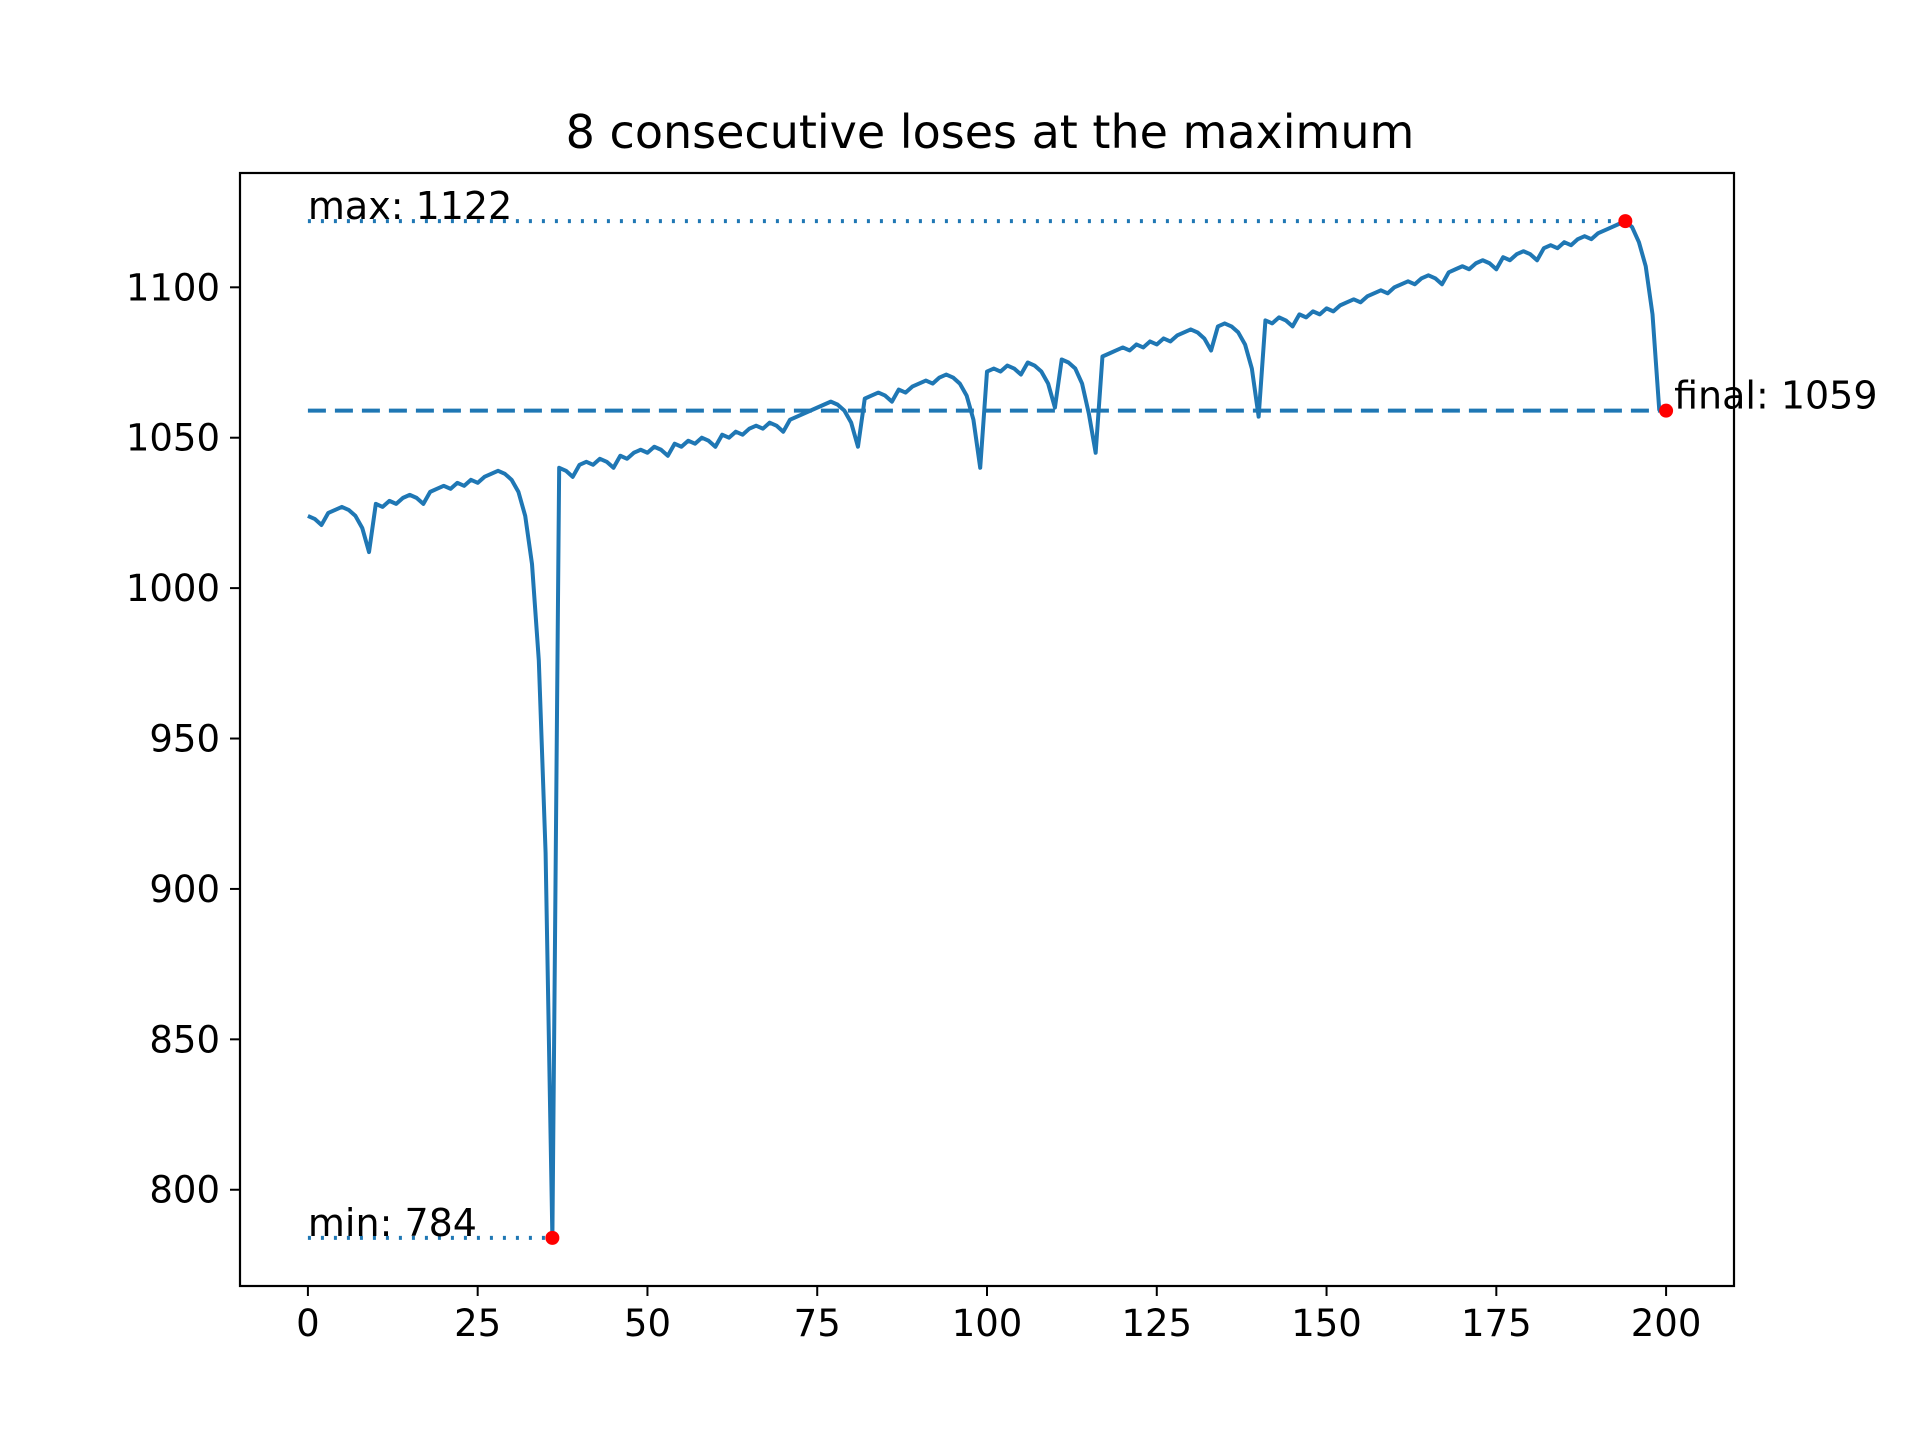 Image resolution: width=1920 pixels, height=1440 pixels. I want to click on y-tick-label: 950, so click(184, 739).